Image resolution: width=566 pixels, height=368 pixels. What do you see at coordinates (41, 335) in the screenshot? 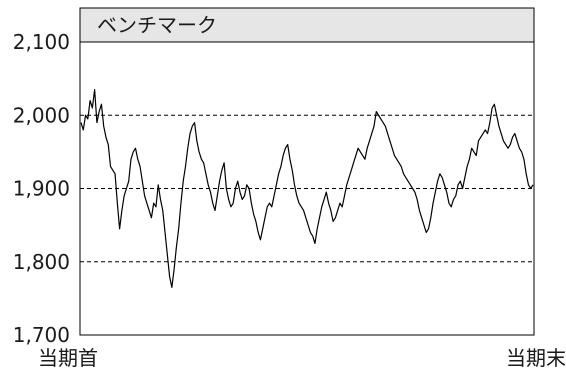
I see `y-tick-label-1700: 1,700` at bounding box center [41, 335].